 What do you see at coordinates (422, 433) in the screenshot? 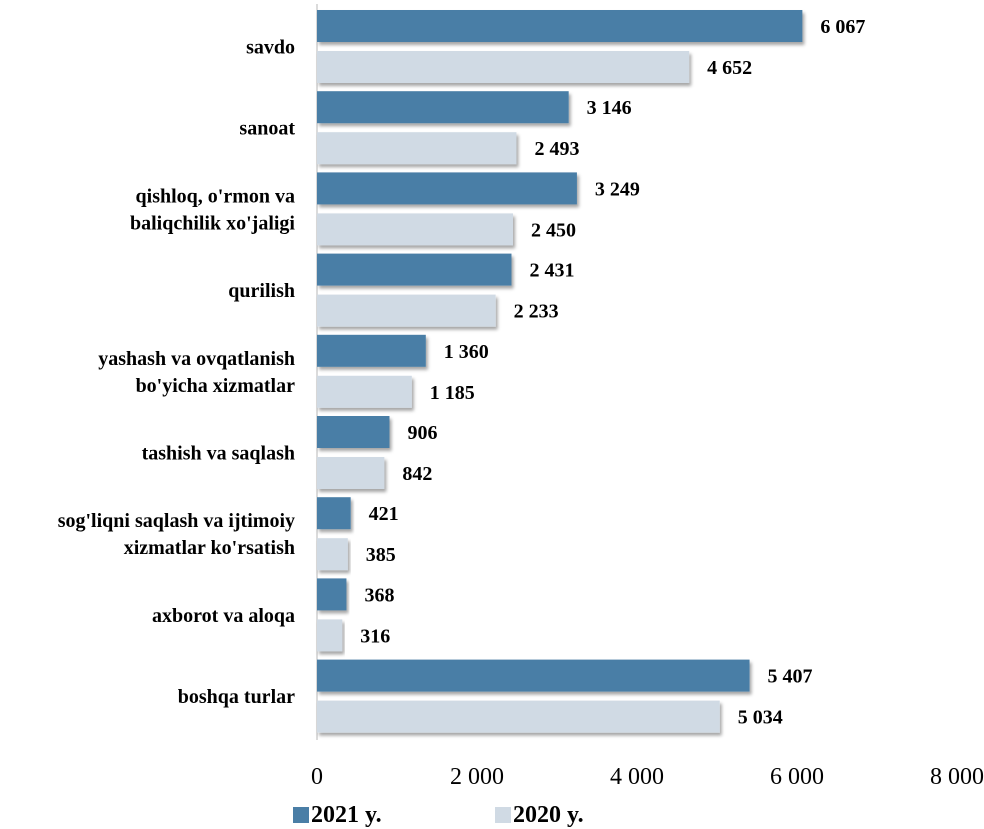
I see `data-label-2021-5: 906` at bounding box center [422, 433].